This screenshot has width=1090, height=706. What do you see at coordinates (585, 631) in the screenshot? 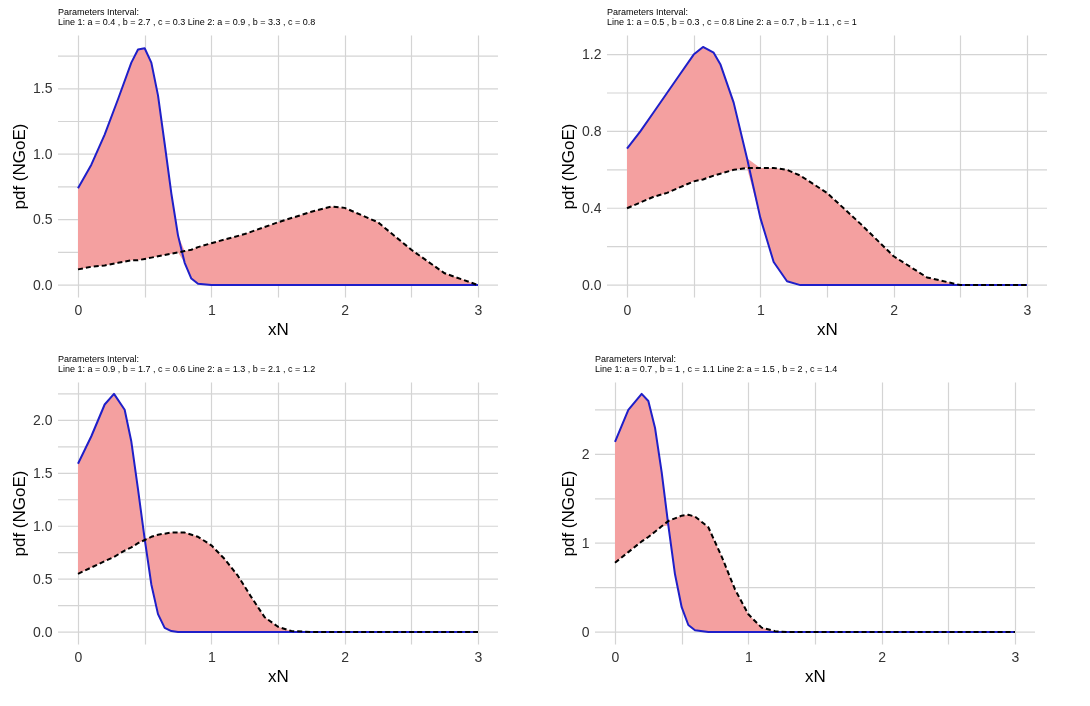
I see `y-tick-label: 0` at bounding box center [585, 631].